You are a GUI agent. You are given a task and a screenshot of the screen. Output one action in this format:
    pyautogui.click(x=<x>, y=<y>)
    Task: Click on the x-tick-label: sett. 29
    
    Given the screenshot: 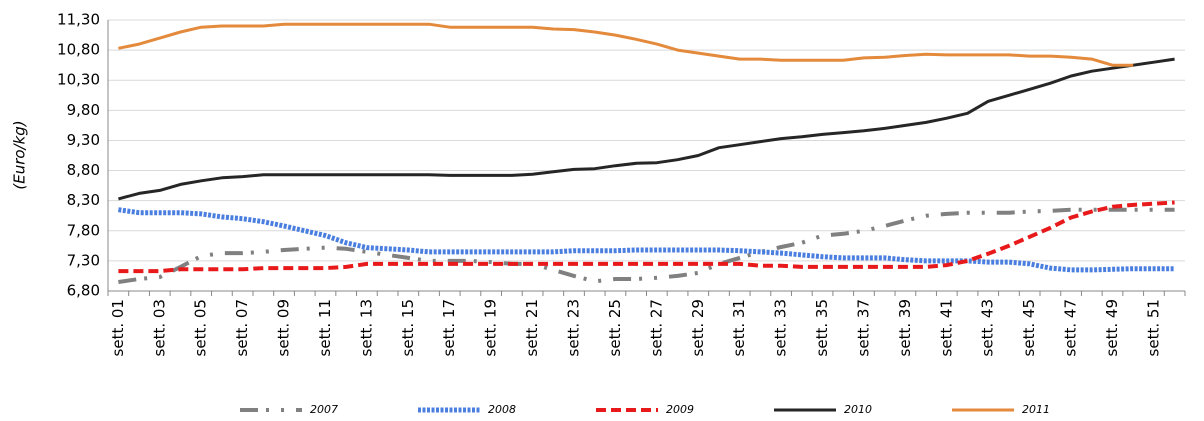 What is the action you would take?
    pyautogui.click(x=698, y=327)
    